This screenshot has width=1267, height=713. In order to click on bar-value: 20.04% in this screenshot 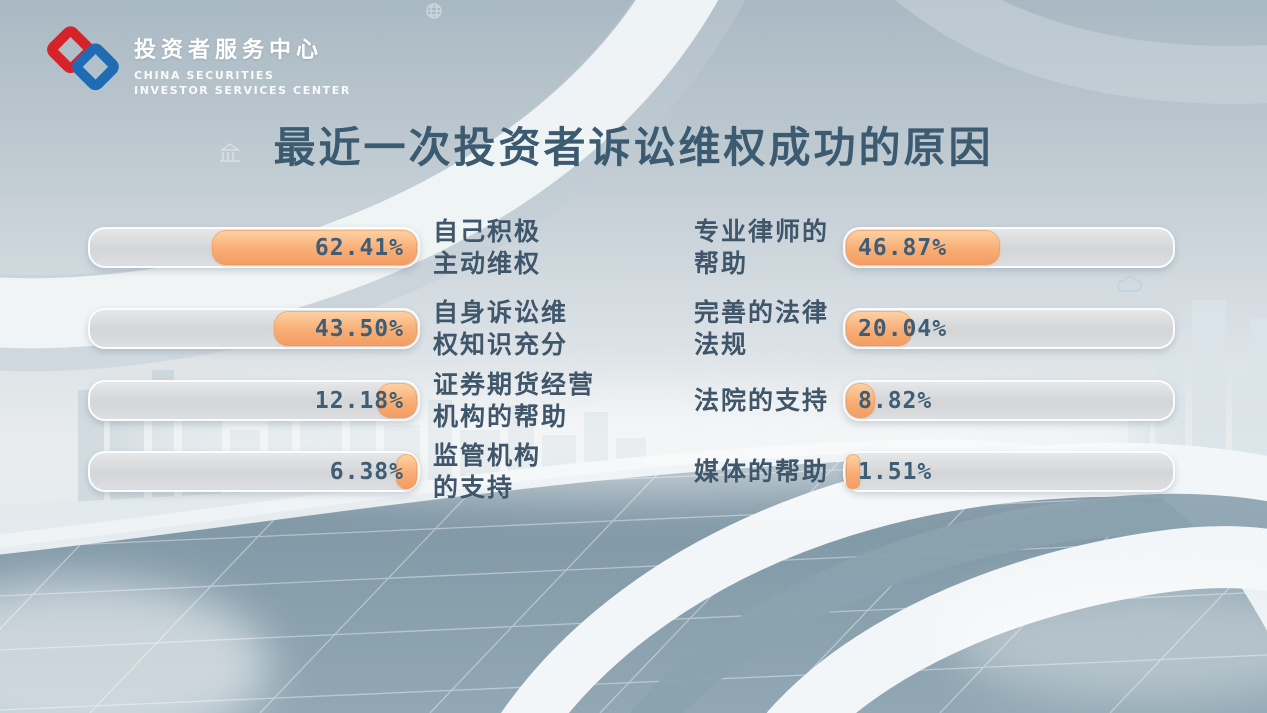, I will do `click(903, 328)`.